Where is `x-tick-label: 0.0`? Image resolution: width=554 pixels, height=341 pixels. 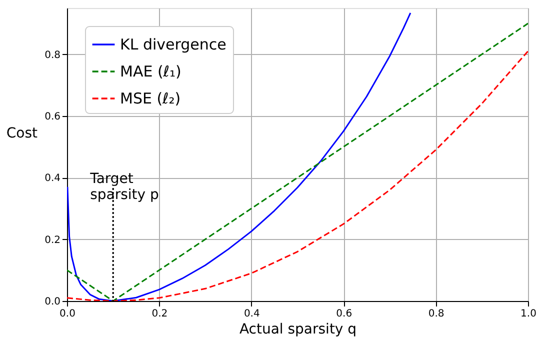 x-tick-label: 0.0 is located at coordinates (68, 314).